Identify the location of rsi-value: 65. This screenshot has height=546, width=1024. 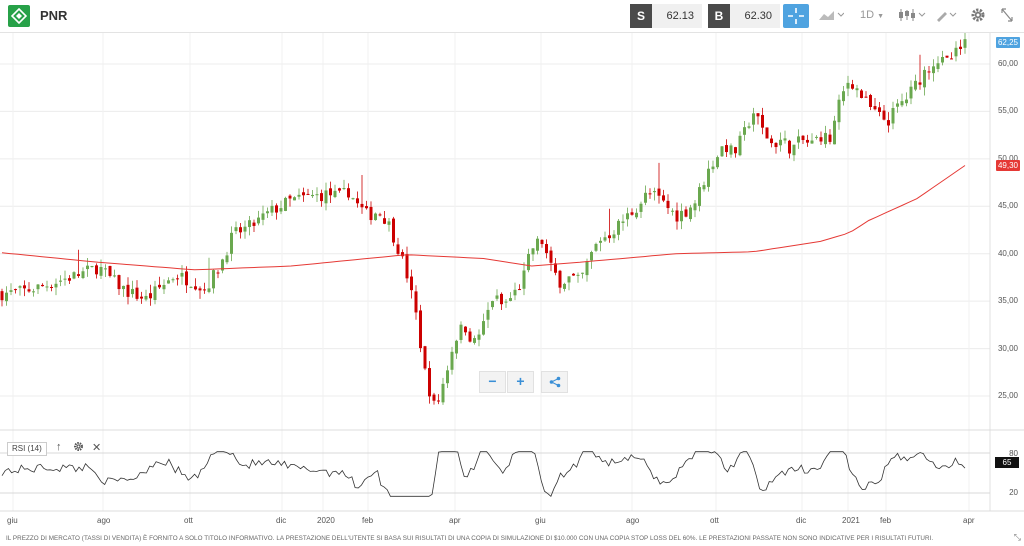
(1007, 462).